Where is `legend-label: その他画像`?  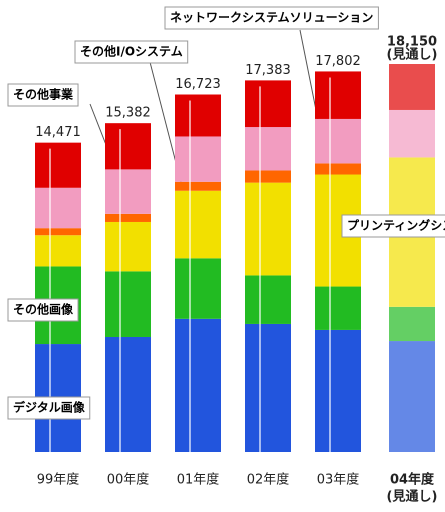
legend-label: その他画像 is located at coordinates (43, 309).